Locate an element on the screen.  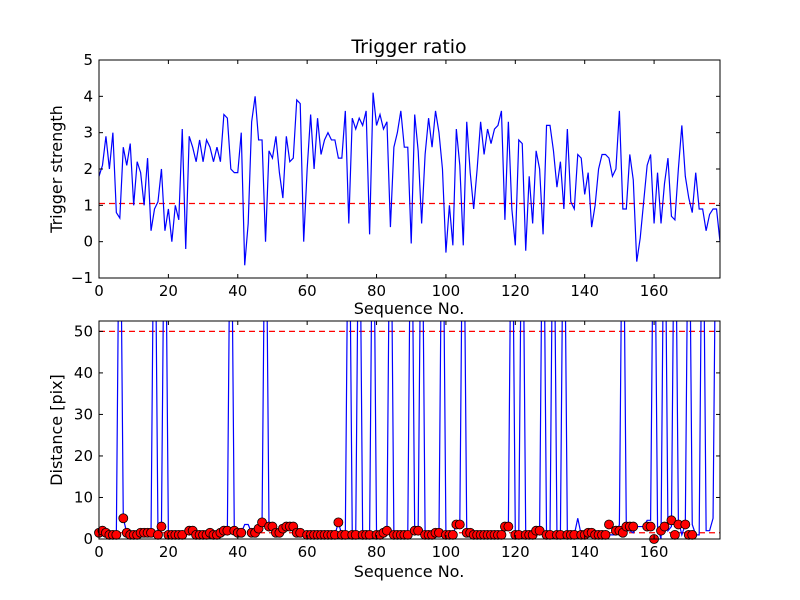
panel1-x-tick-label-6: 120 is located at coordinates (515, 552).